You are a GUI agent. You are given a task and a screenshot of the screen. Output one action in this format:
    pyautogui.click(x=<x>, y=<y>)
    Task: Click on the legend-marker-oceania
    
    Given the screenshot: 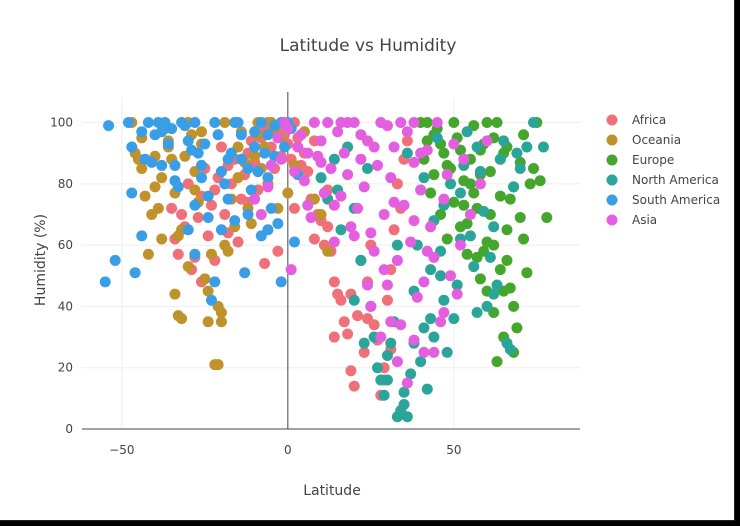 What is the action you would take?
    pyautogui.click(x=612, y=140)
    